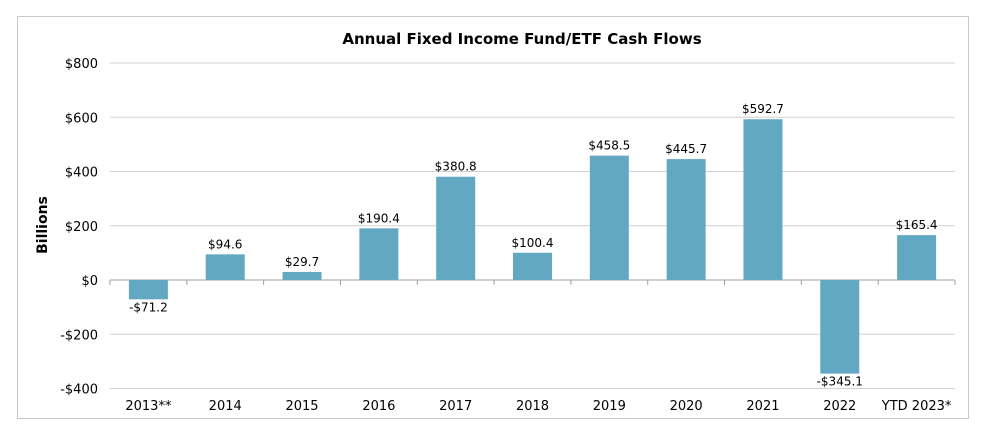 This screenshot has height=435, width=992. I want to click on data-label: $100.4, so click(533, 243).